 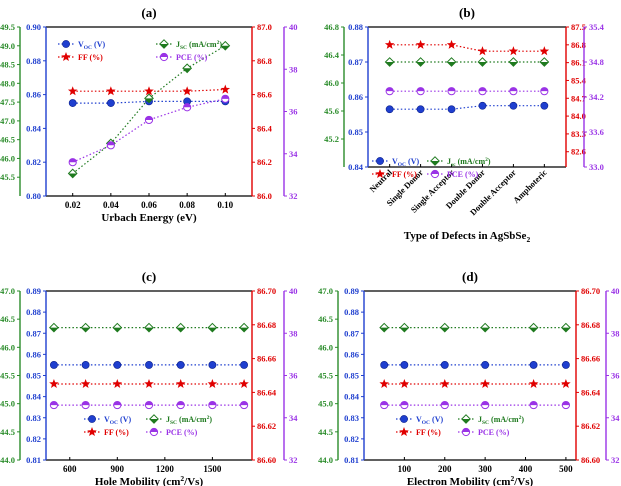 What do you see at coordinates (7, 291) in the screenshot?
I see `jsc-tick-label: 47.0` at bounding box center [7, 291].